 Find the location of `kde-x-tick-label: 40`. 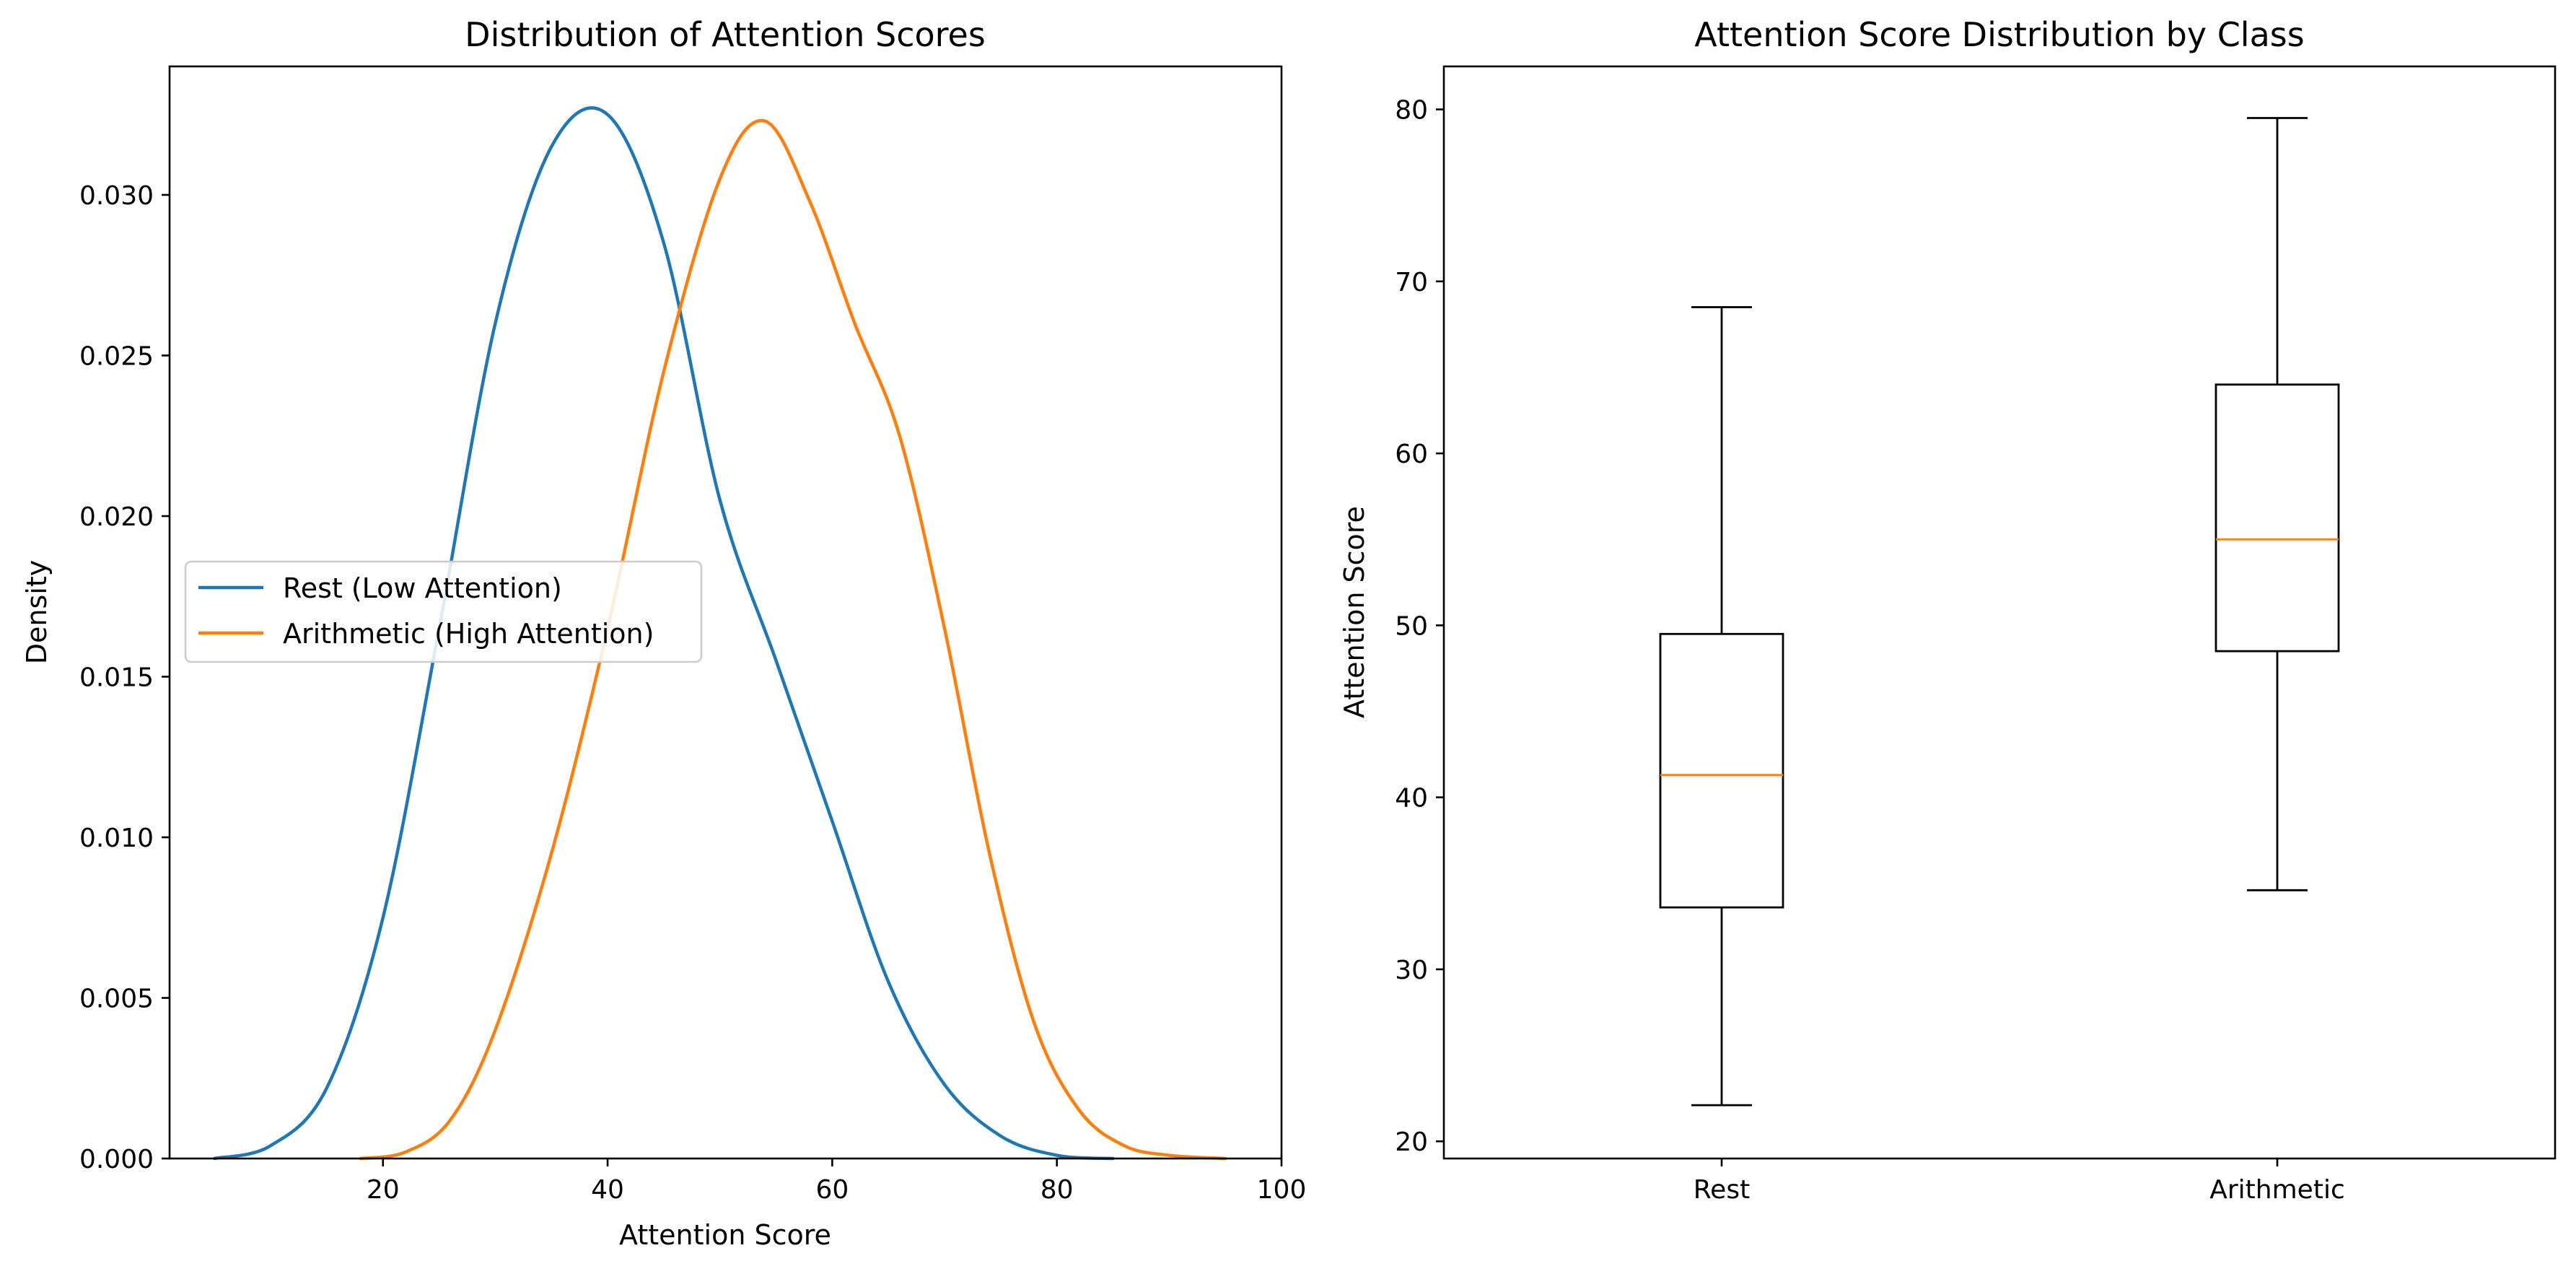

kde-x-tick-label: 40 is located at coordinates (607, 1190).